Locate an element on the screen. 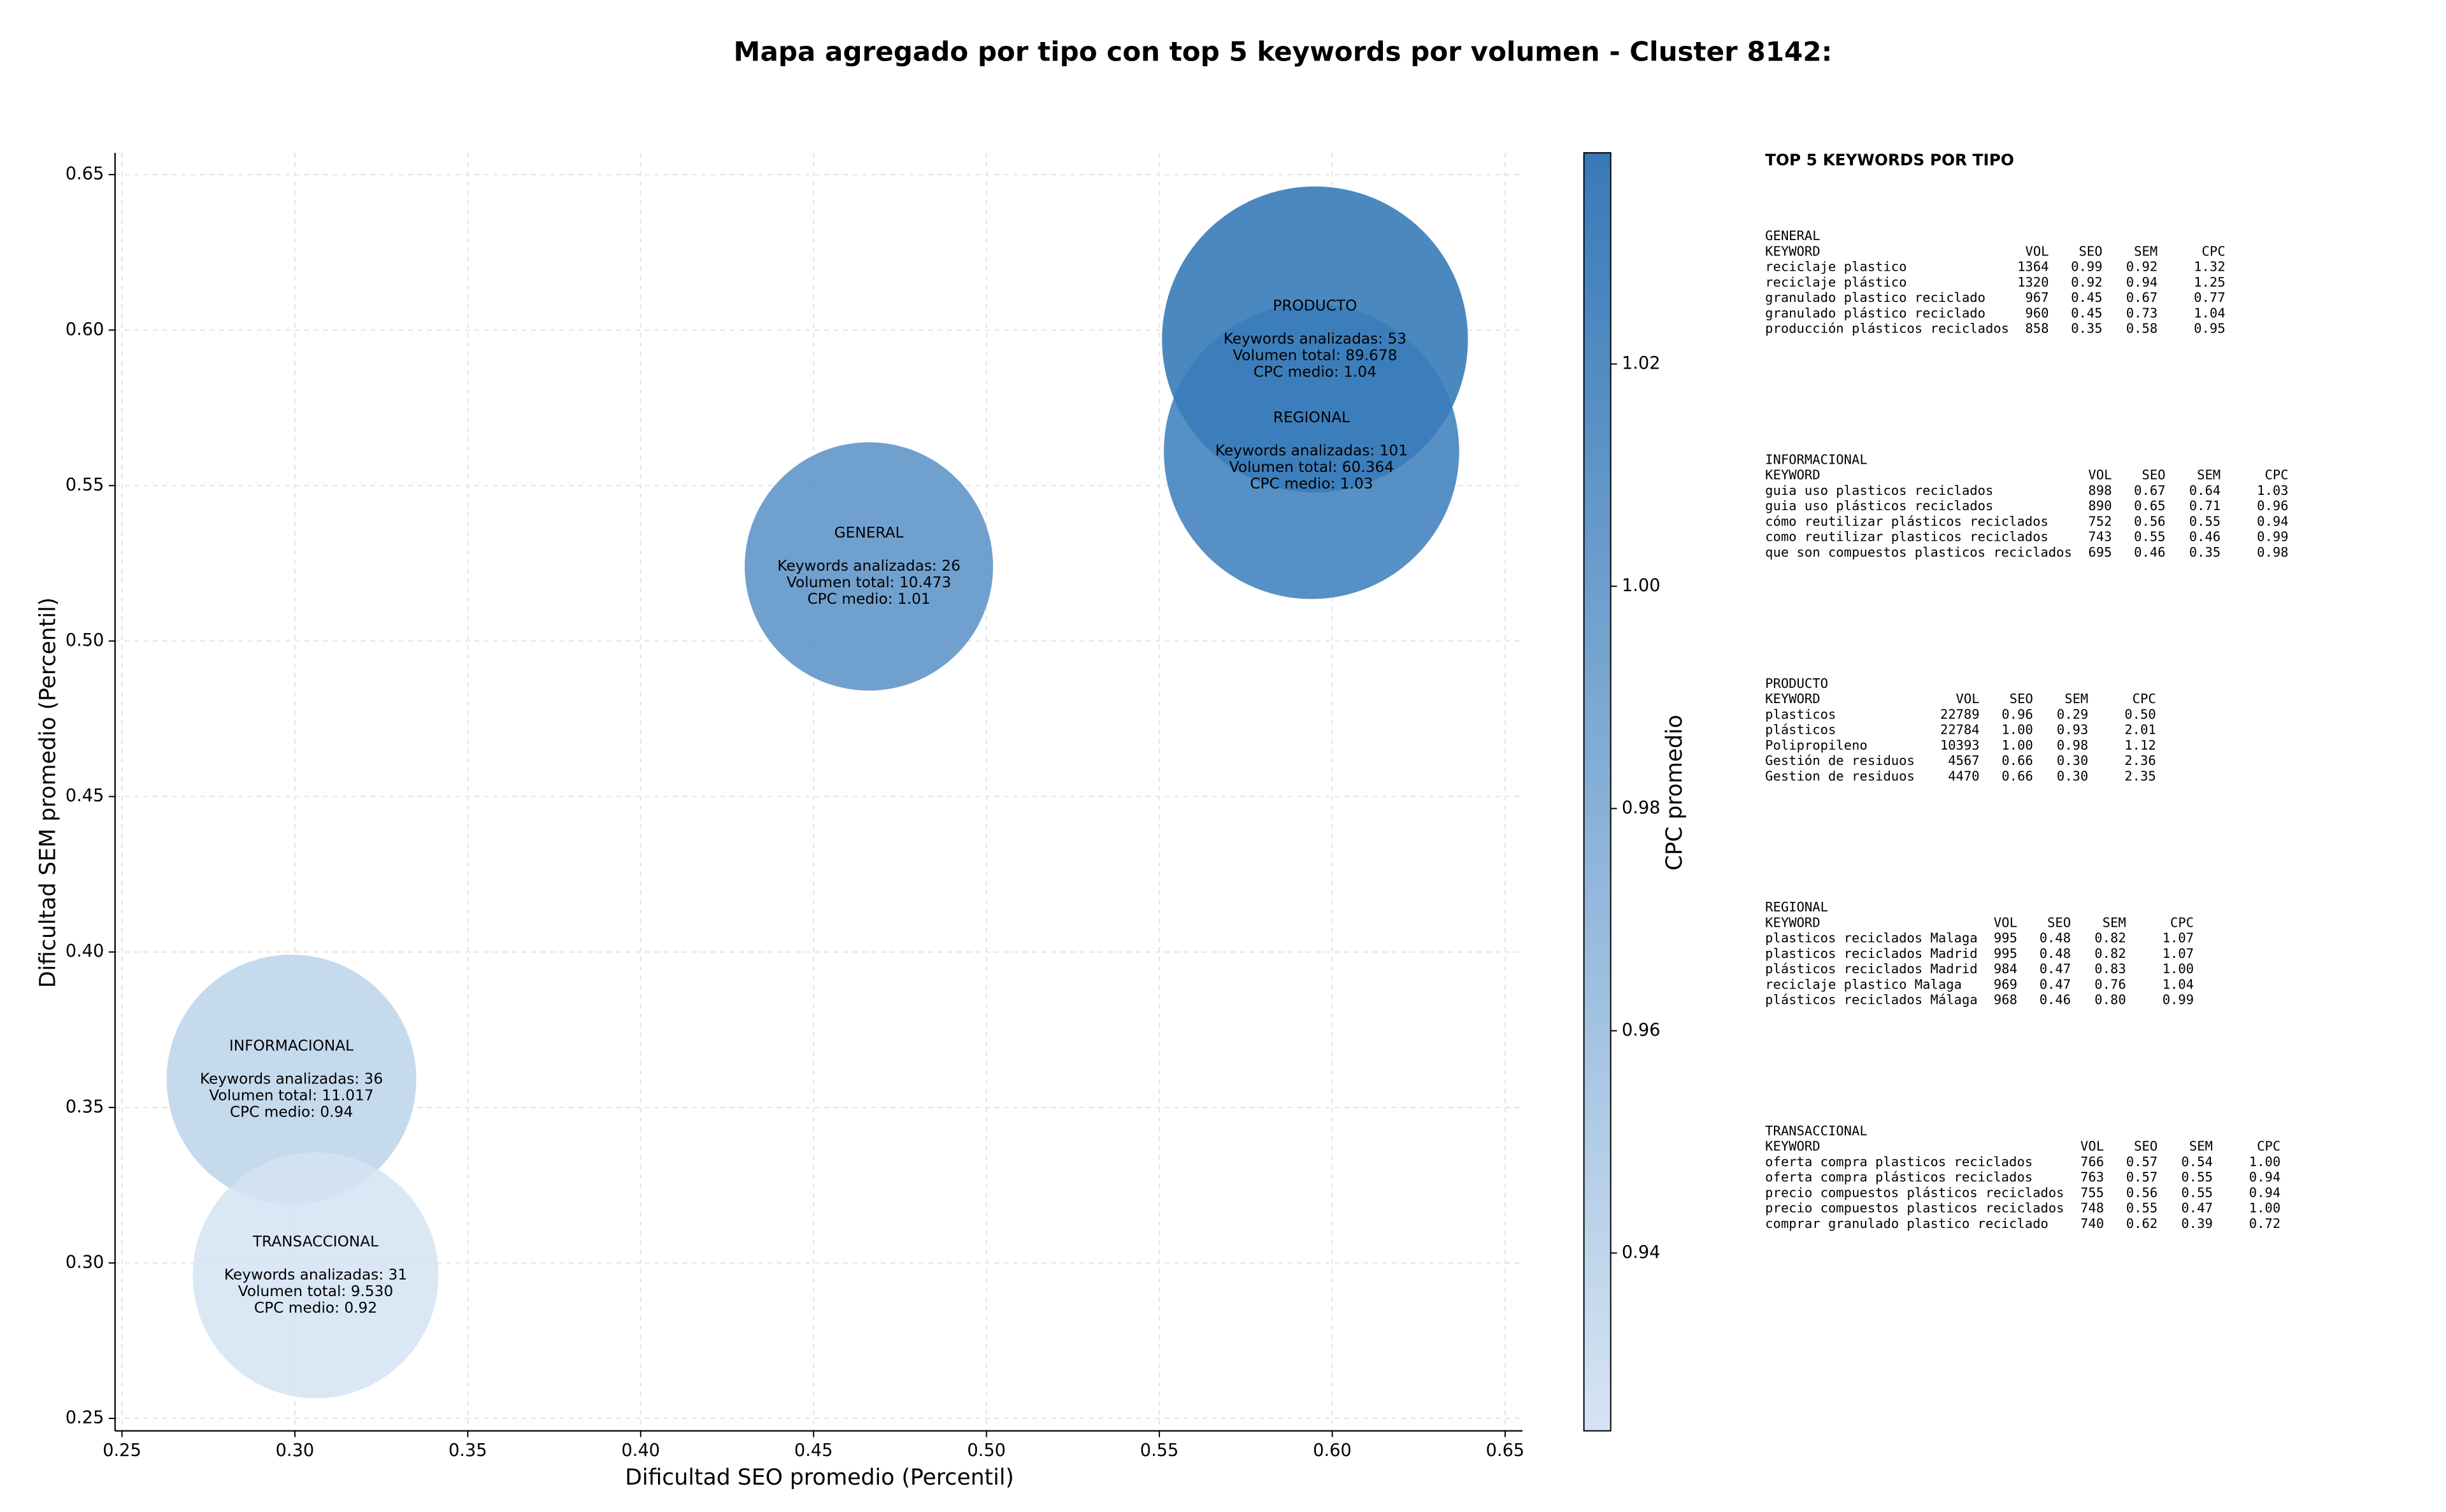 Image resolution: width=2446 pixels, height=1512 pixels. value-cell: 0.46 is located at coordinates (2149, 552).